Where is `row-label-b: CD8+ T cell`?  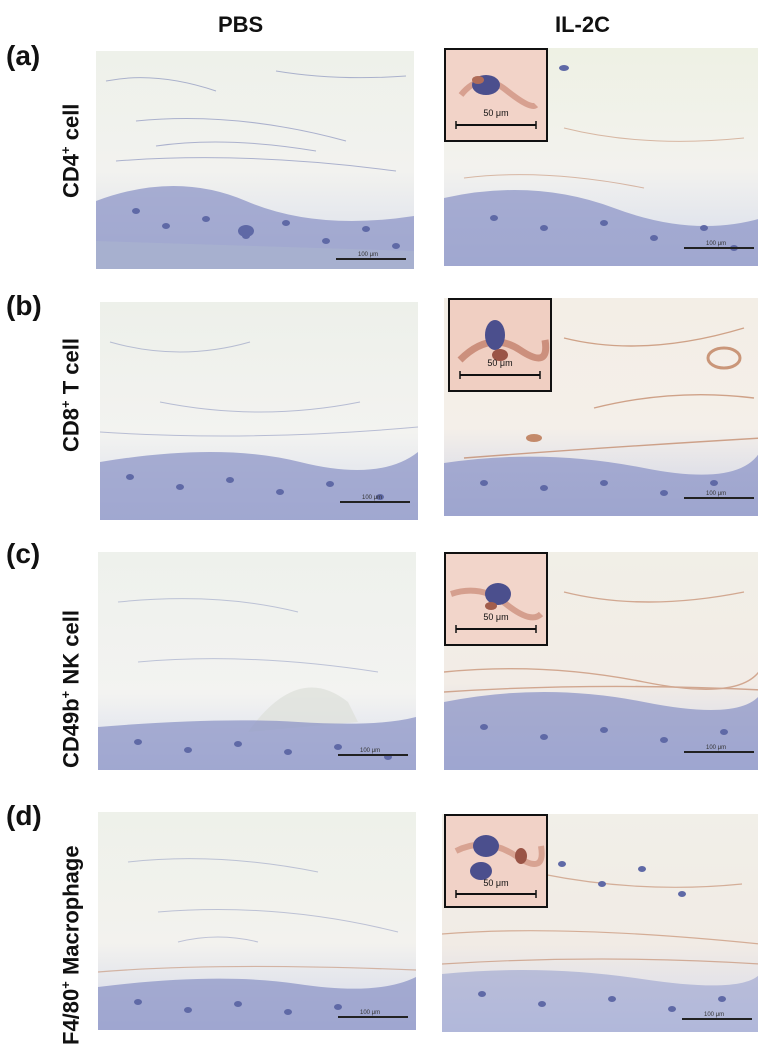
row-label-b: CD8+ T cell is located at coordinates (71, 395).